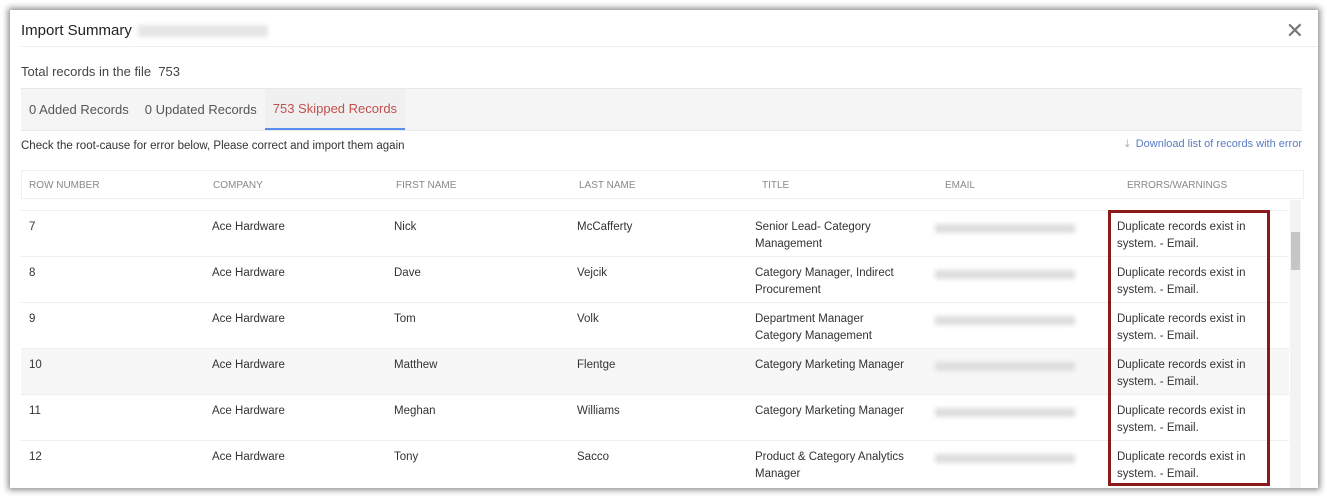  What do you see at coordinates (813, 327) in the screenshot?
I see `title: Department Manager Category Management` at bounding box center [813, 327].